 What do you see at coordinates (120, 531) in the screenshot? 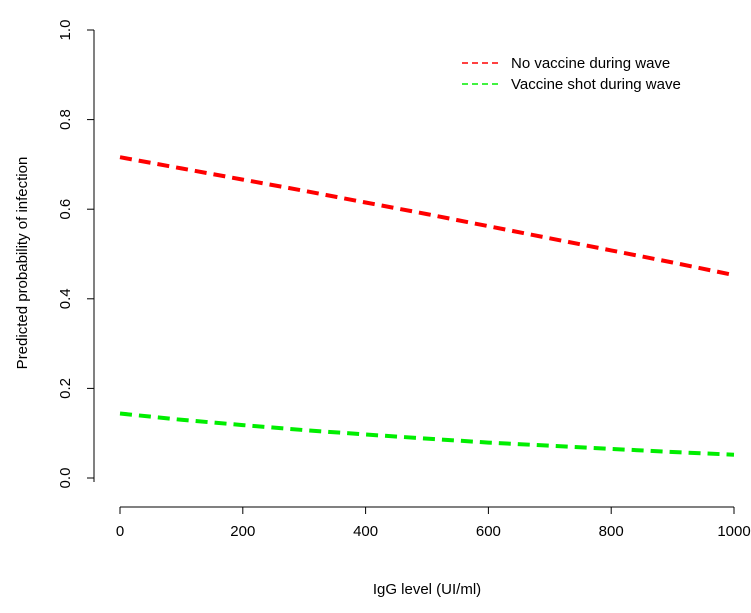
I see `x-tick-label: 0` at bounding box center [120, 531].